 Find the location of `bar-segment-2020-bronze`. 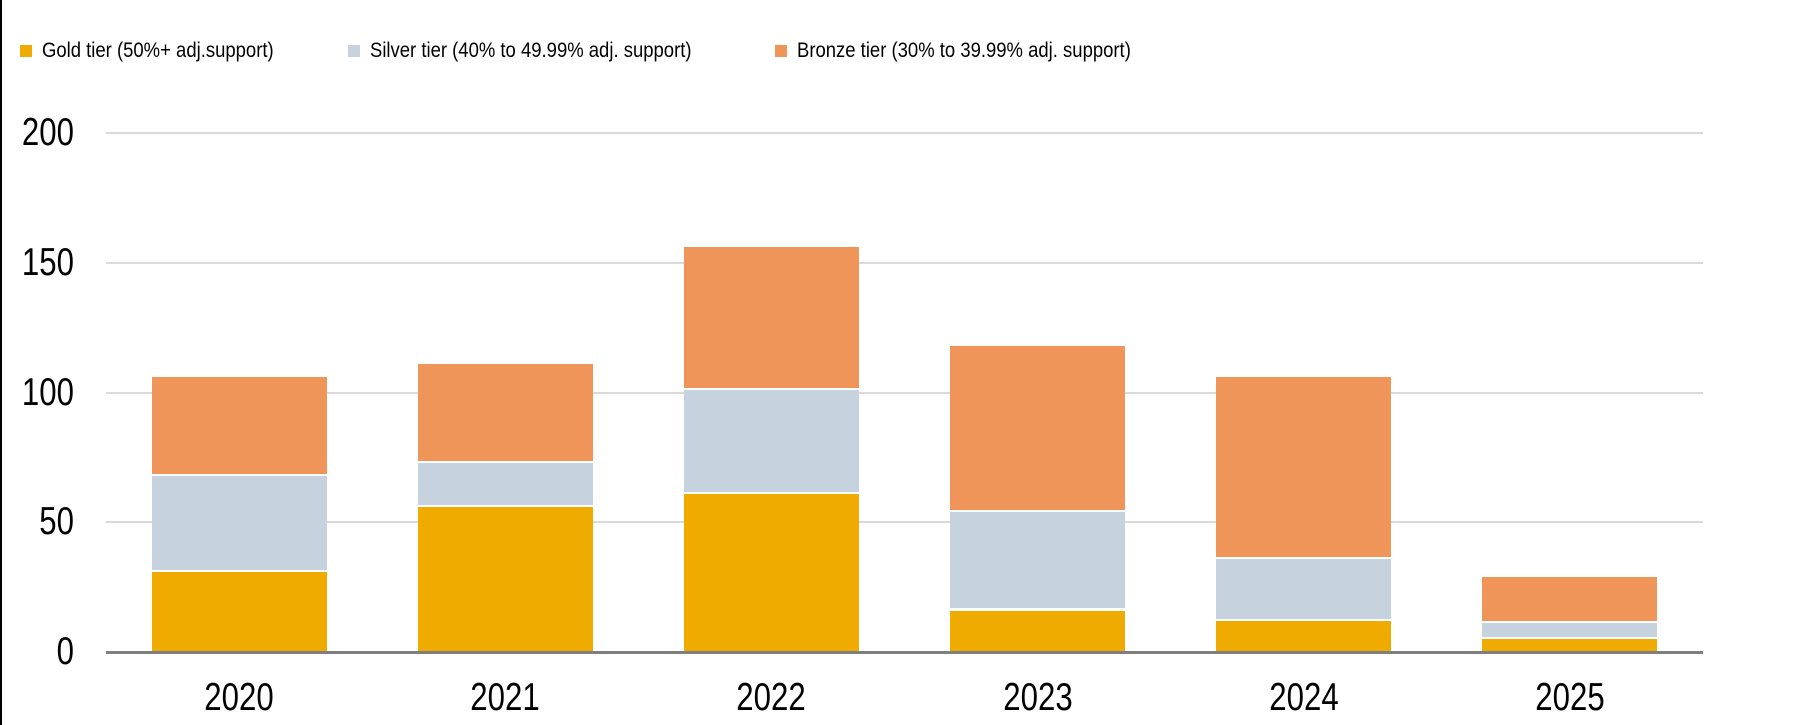

bar-segment-2020-bronze is located at coordinates (239, 426).